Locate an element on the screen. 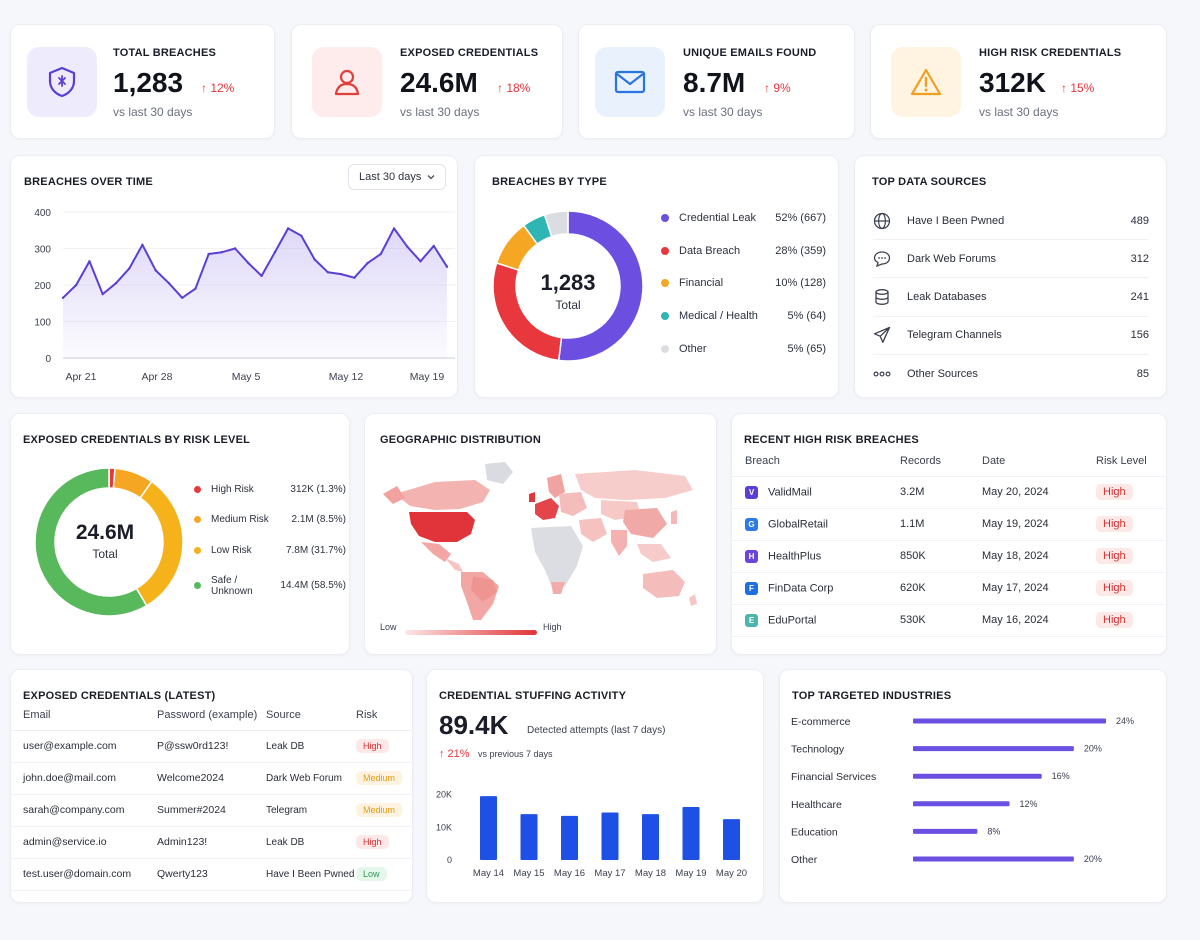  date-range-select: Last 30 days is located at coordinates (397, 177).